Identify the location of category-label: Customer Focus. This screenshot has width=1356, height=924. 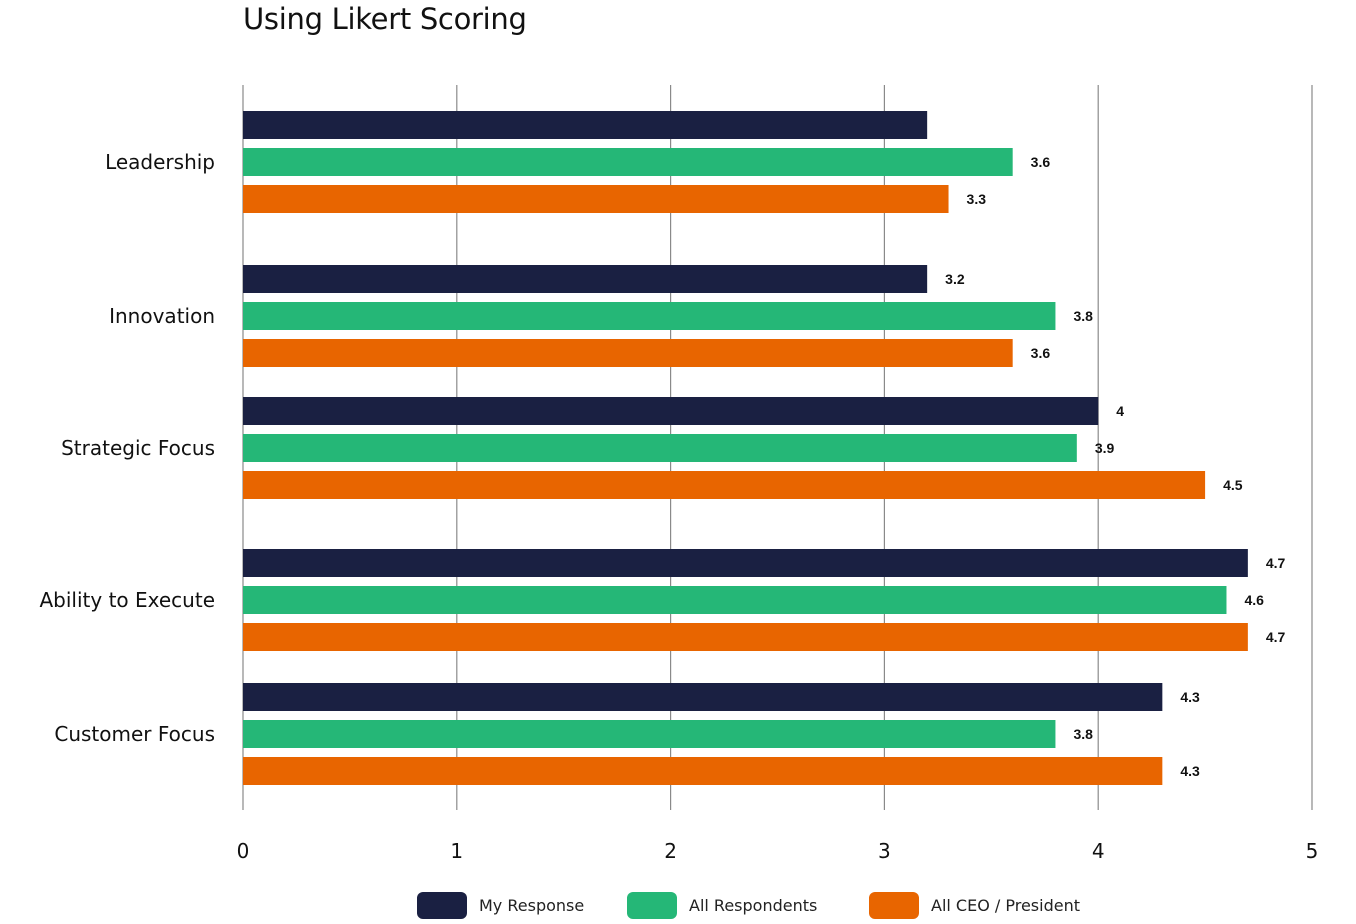
(134, 734).